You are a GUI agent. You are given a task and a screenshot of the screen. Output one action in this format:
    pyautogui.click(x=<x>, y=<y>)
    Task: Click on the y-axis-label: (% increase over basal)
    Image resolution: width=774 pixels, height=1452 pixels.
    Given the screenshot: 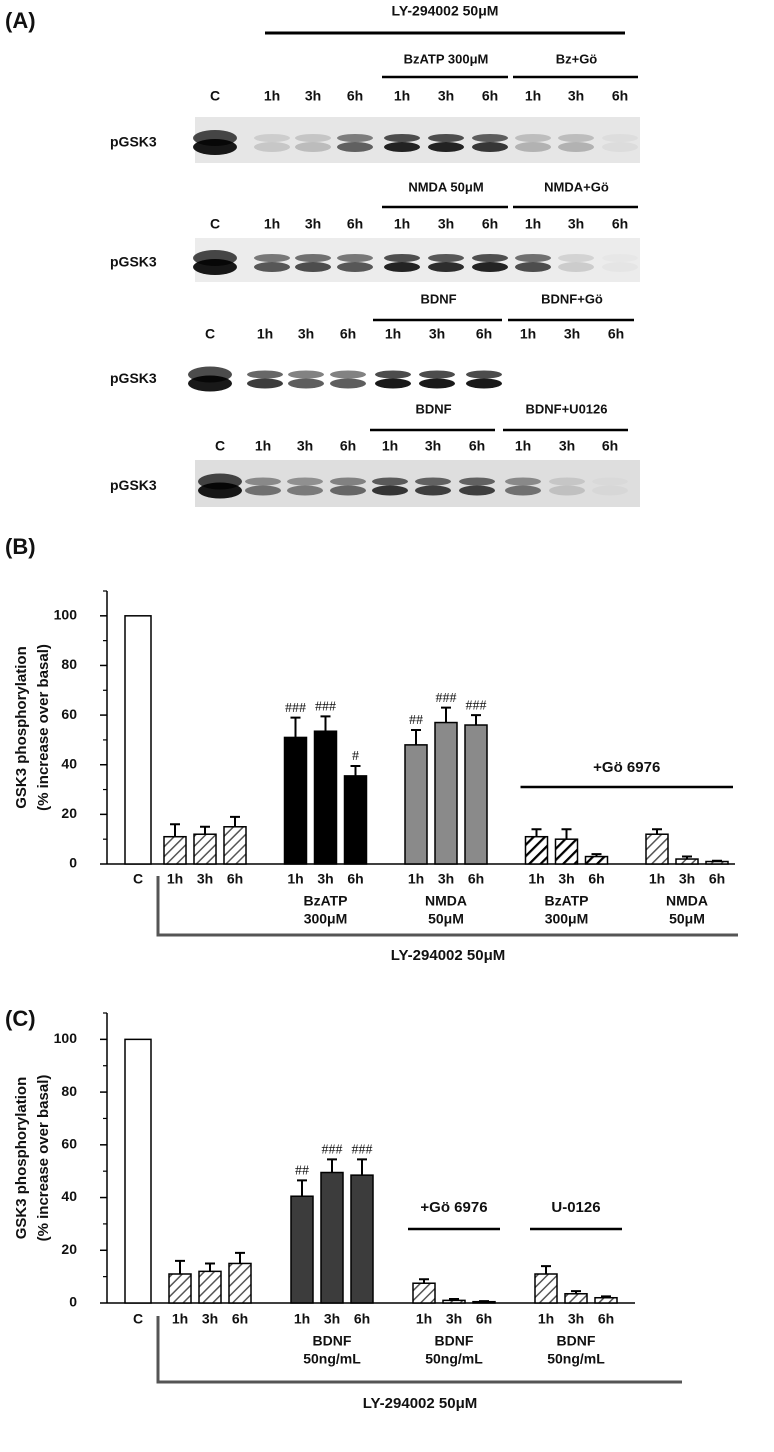 What is the action you would take?
    pyautogui.click(x=43, y=1158)
    